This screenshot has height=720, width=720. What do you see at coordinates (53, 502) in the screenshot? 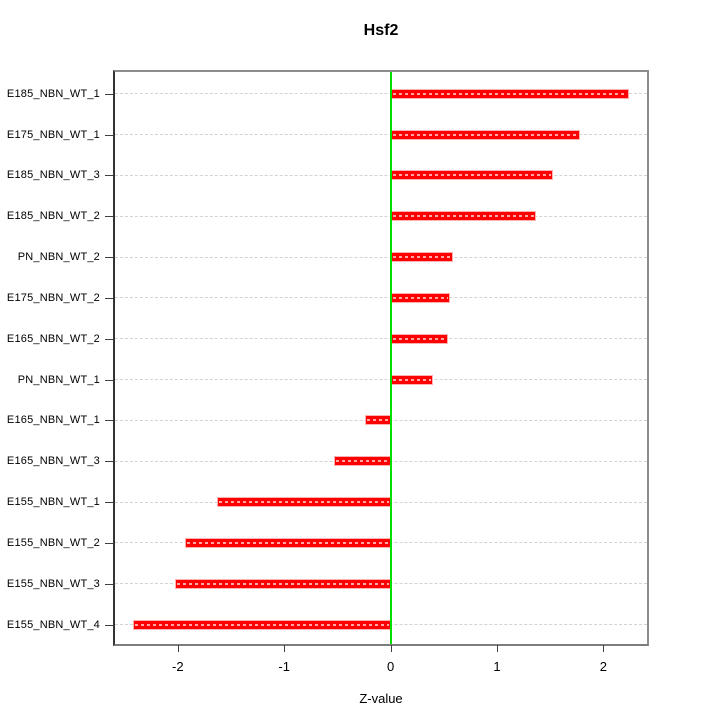
I see `category-label: E155_NBN_WT_1` at bounding box center [53, 502].